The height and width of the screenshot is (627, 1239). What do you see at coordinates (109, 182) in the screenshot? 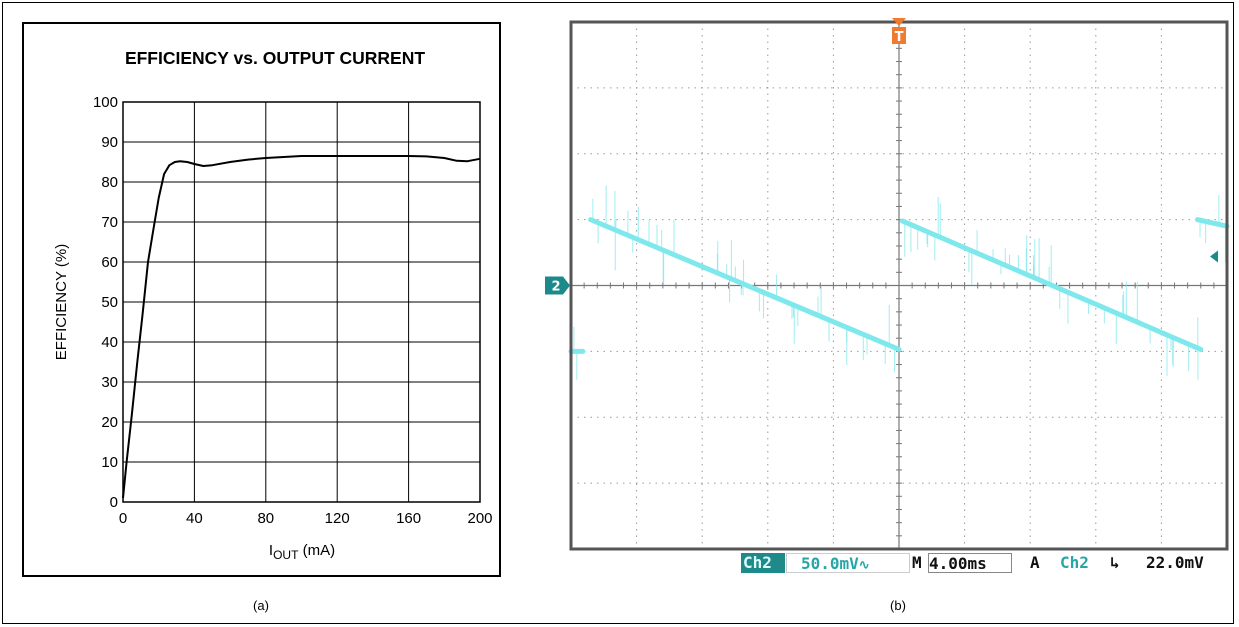
I see `y-tick-label: 80` at bounding box center [109, 182].